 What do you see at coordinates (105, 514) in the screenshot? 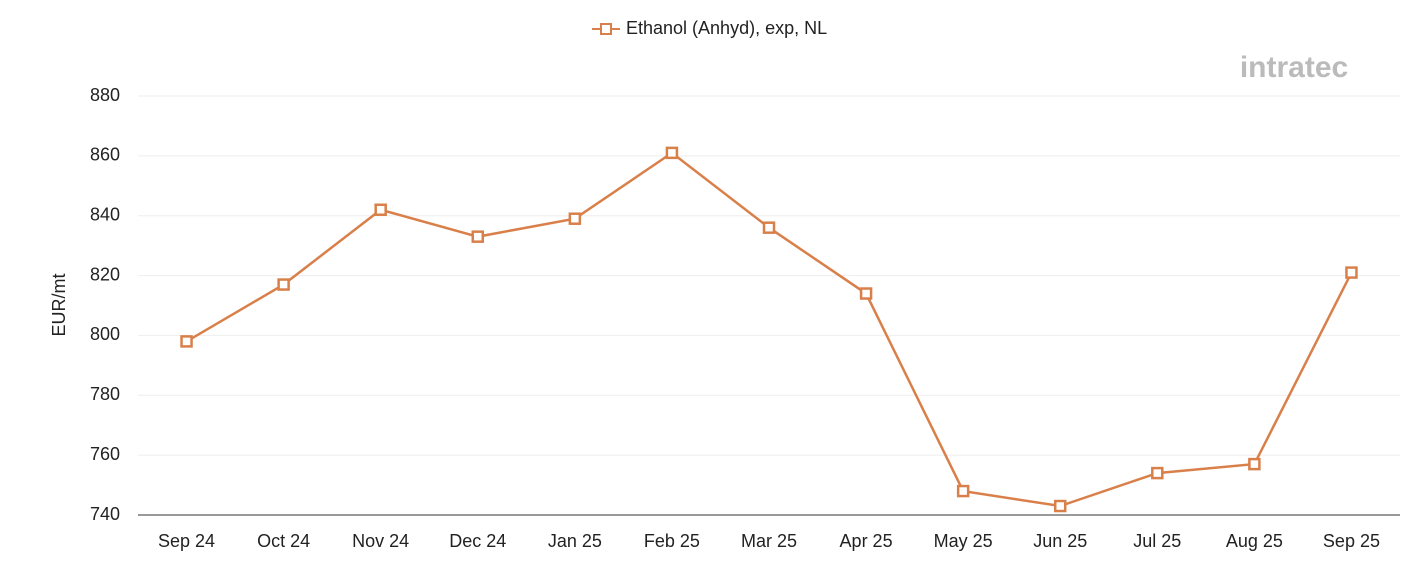
I see `y-tick-label: 740` at bounding box center [105, 514].